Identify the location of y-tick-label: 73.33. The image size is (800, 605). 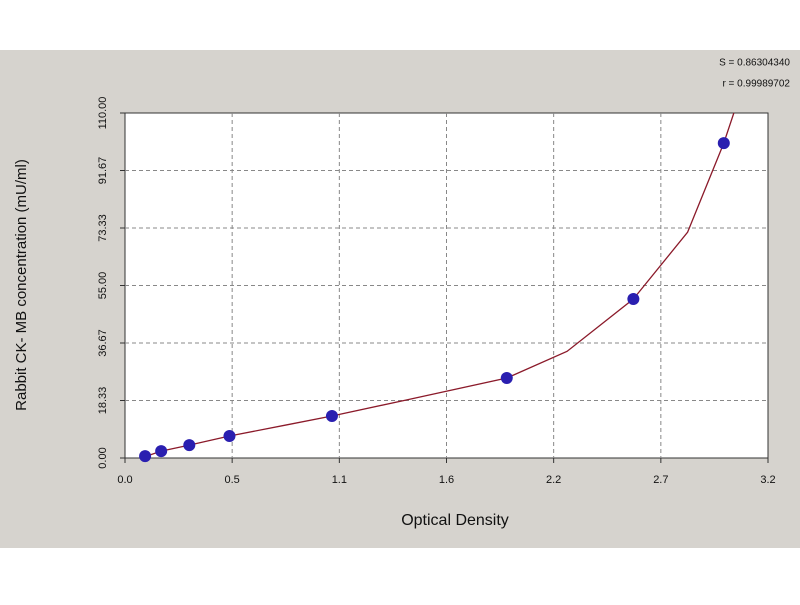
(103, 228).